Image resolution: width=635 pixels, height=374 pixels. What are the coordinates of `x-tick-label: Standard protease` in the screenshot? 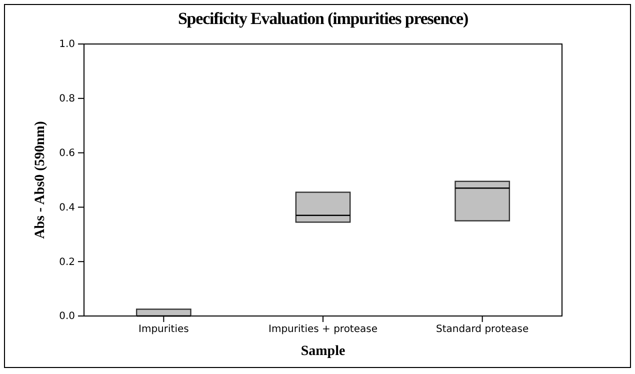 It's located at (482, 330).